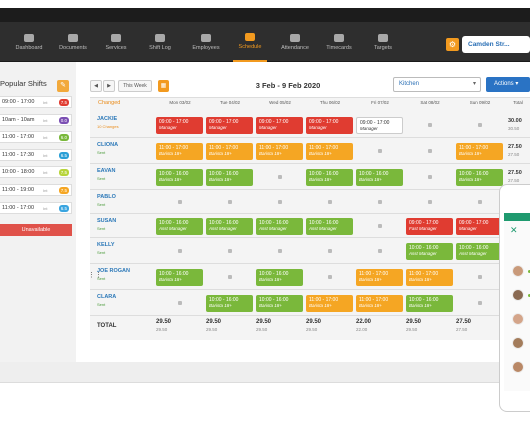 Image resolution: width=530 pixels, height=442 pixels. What do you see at coordinates (339, 42) in the screenshot?
I see `nav-timecards: Timecards` at bounding box center [339, 42].